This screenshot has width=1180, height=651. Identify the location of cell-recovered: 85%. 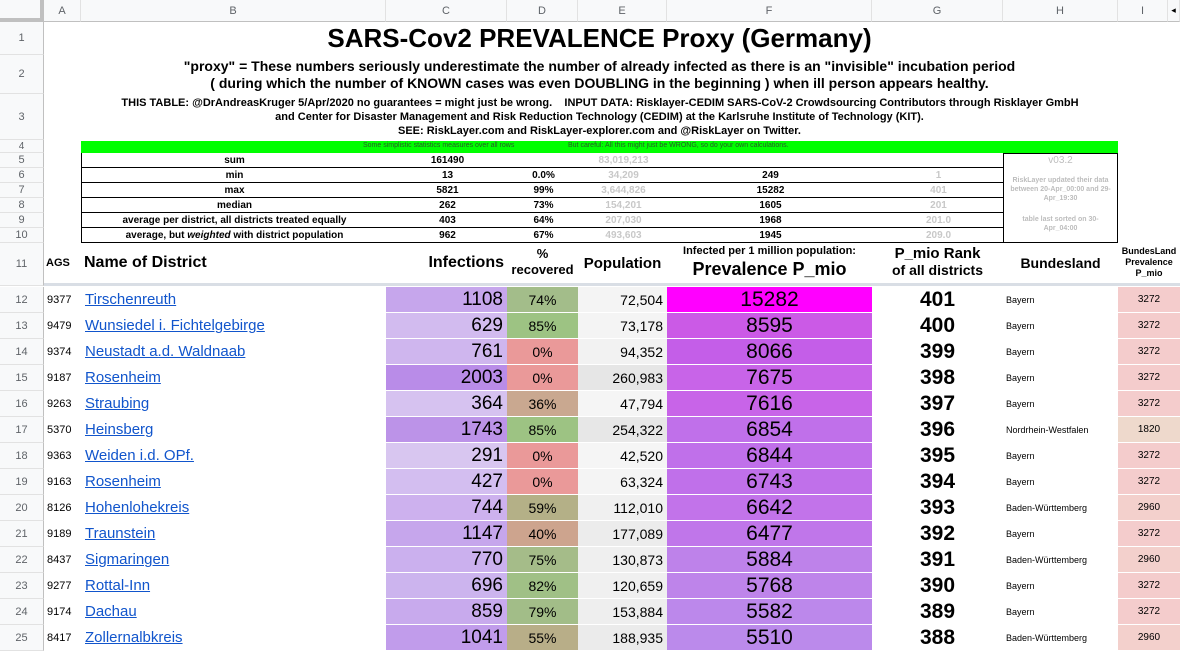
(542, 430).